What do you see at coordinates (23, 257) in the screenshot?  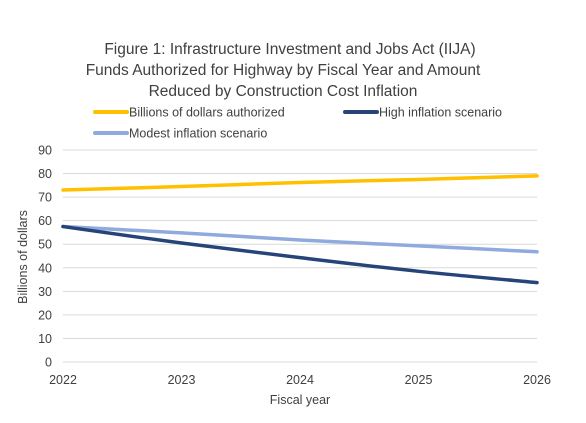 I see `y-axis-label: Billions of dollars` at bounding box center [23, 257].